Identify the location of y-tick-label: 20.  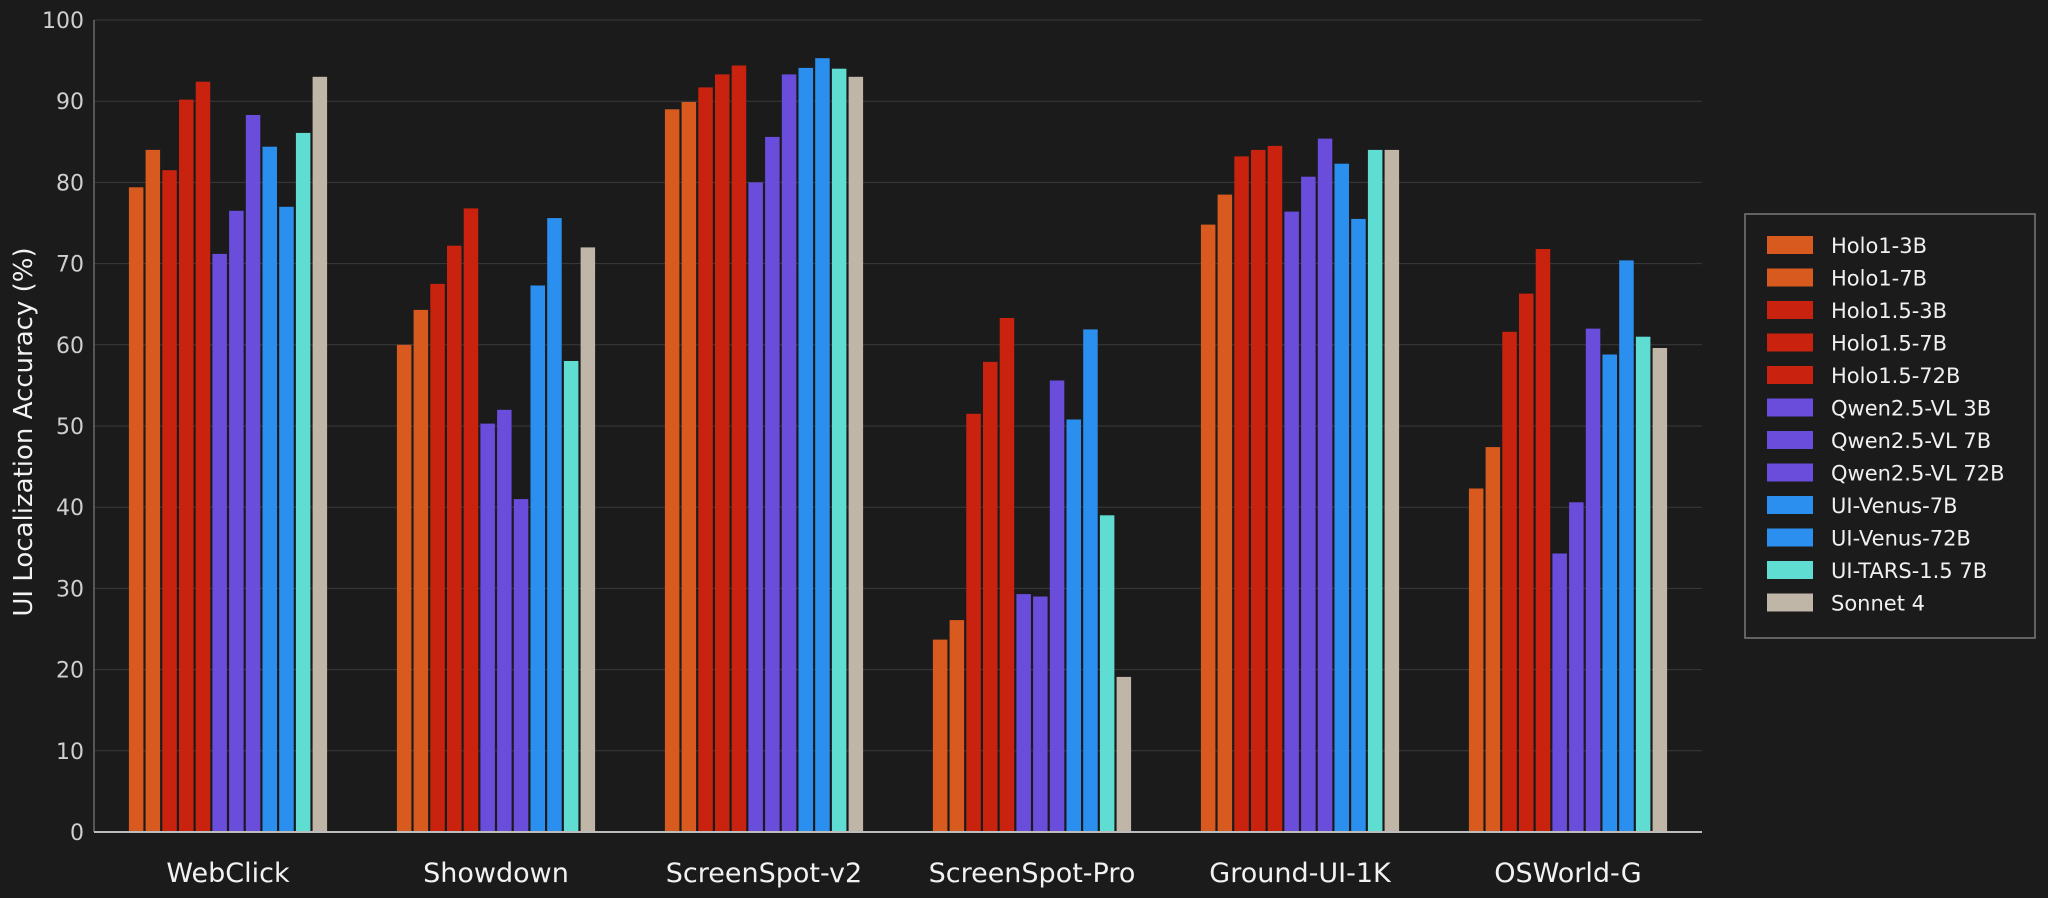
(70, 671).